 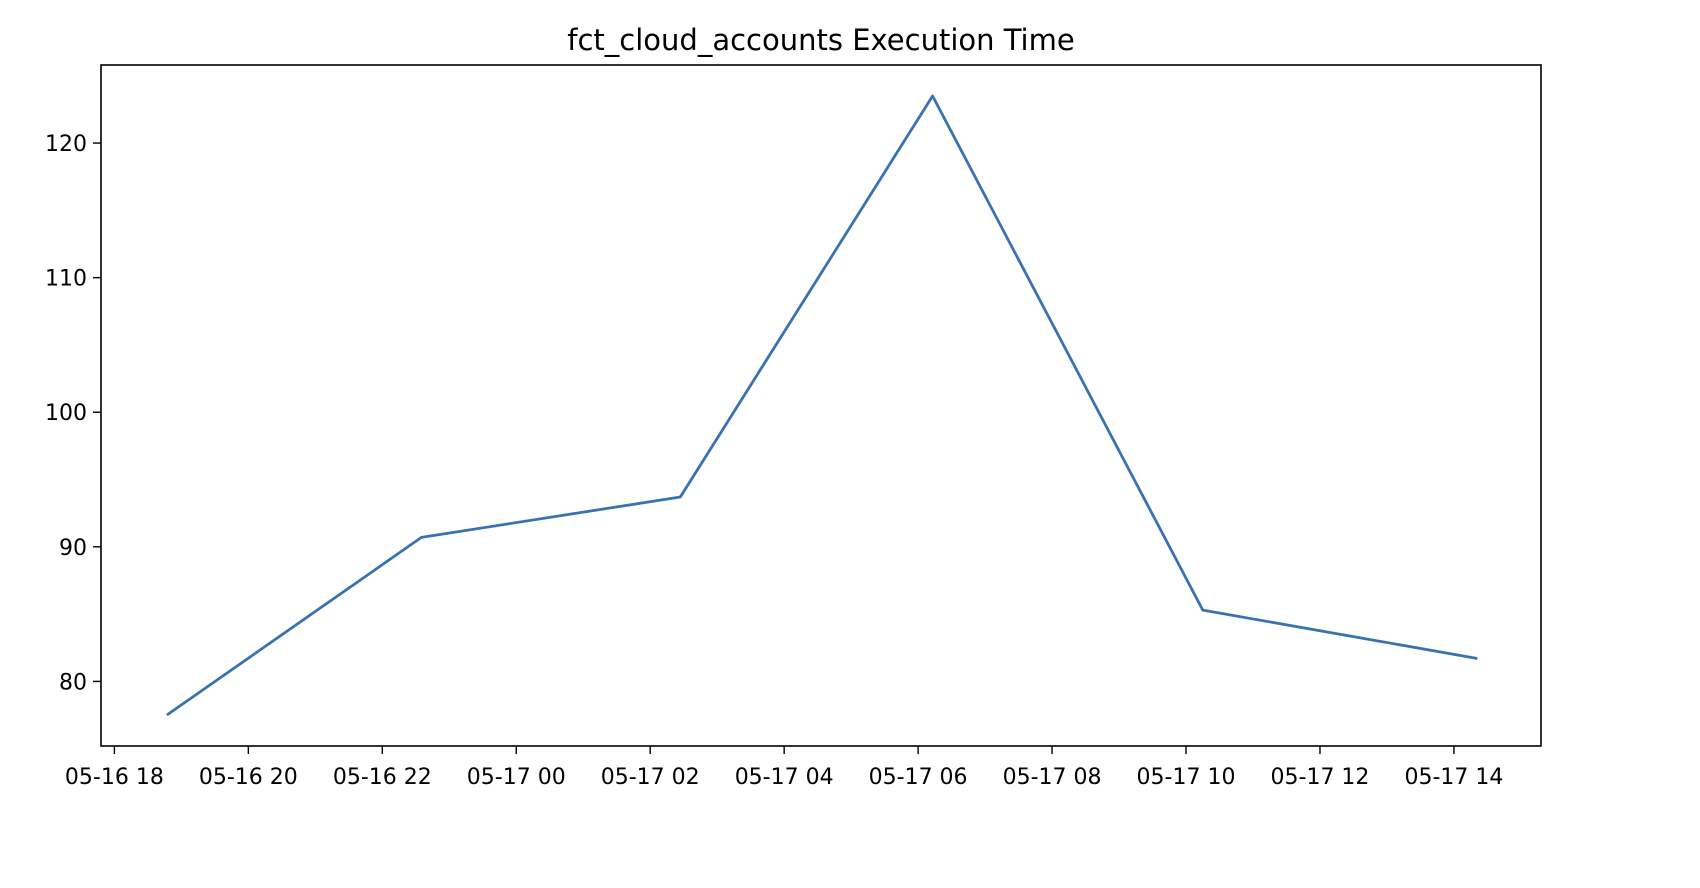 I want to click on x-tick-label: 05-16 22, so click(x=382, y=777).